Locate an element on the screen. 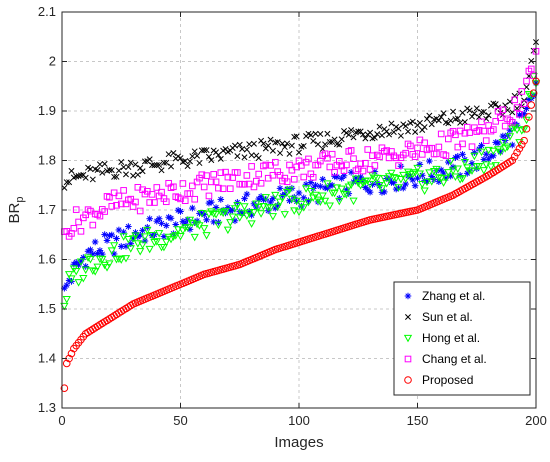 The height and width of the screenshot is (462, 550). y-tick-label: 1.3 is located at coordinates (47, 407).